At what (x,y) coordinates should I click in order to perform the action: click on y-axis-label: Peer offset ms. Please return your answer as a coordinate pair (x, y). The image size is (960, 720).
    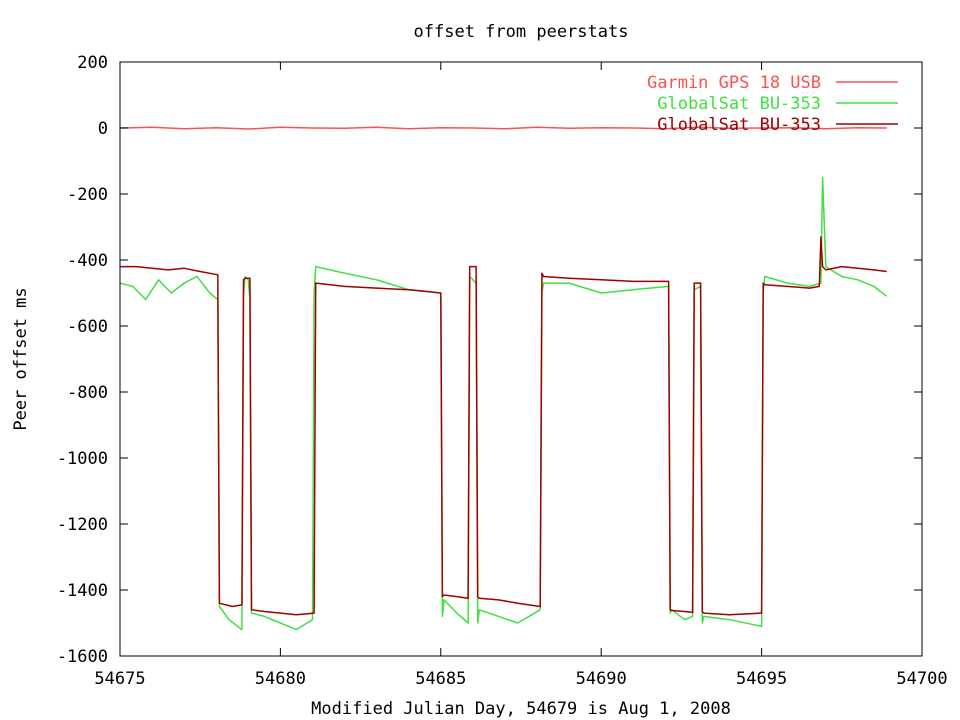
    Looking at the image, I should click on (21, 358).